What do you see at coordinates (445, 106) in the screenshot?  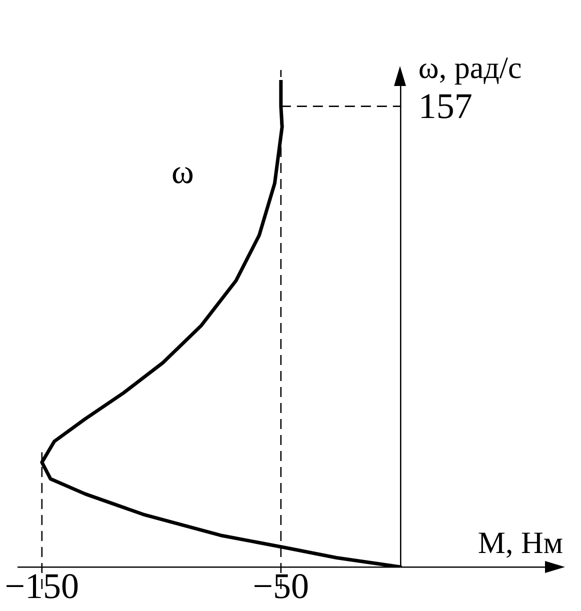 I see `annotation: 157` at bounding box center [445, 106].